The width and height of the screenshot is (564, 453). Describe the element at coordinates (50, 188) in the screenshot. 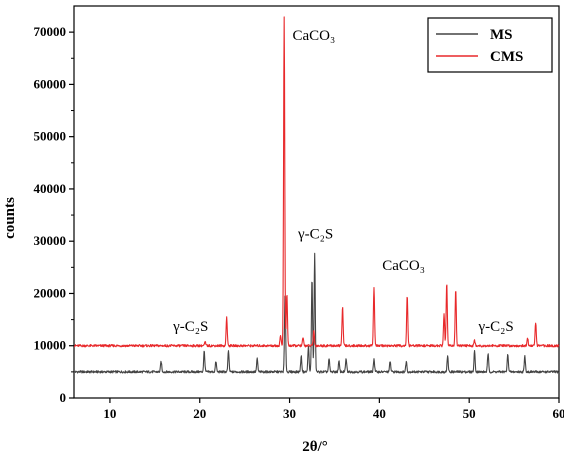

I see `y-tick-label: 40000` at that location.